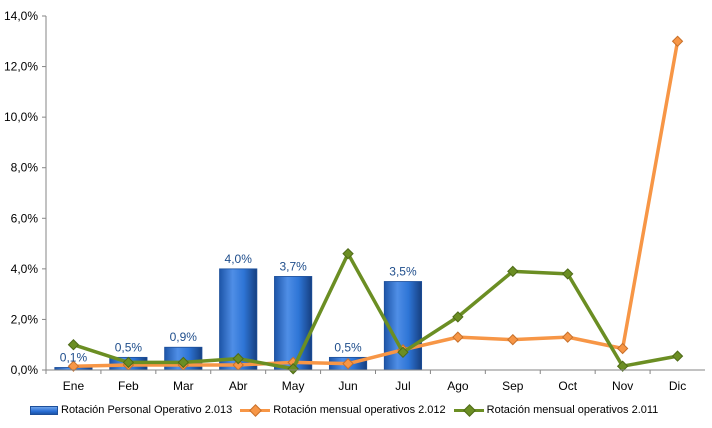  I want to click on x-tick-label: Dic, so click(677, 386).